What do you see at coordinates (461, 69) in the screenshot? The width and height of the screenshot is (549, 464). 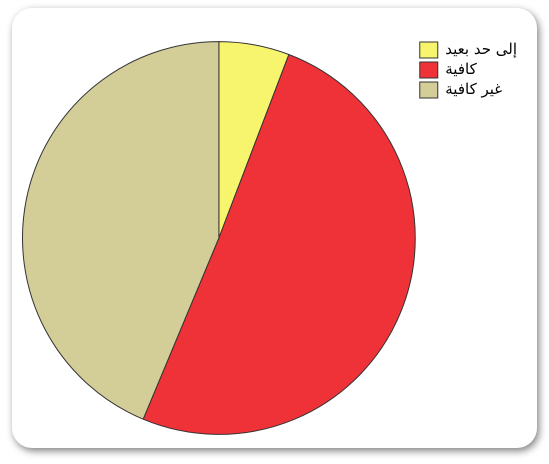 I see `legend-label: كافية` at bounding box center [461, 69].